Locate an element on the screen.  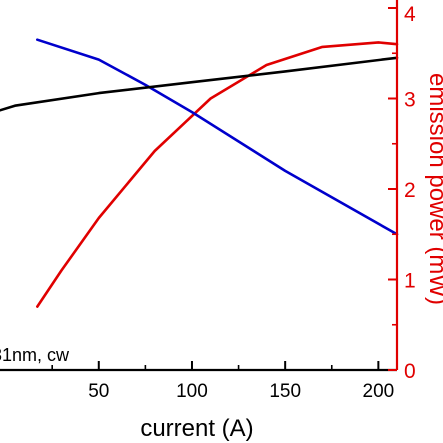
right-axis-title: emission power (mW) is located at coordinates (433, 189).